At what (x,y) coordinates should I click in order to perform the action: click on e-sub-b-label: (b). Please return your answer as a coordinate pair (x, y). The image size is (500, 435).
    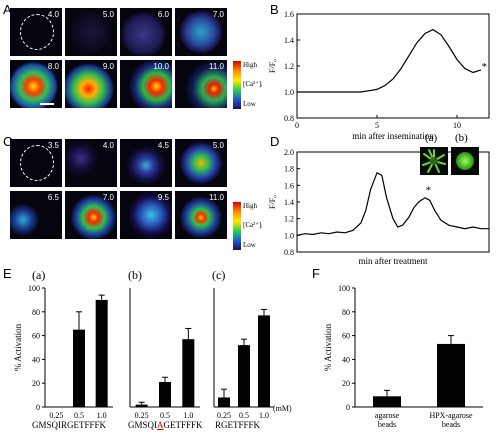
    Looking at the image, I should click on (135, 275).